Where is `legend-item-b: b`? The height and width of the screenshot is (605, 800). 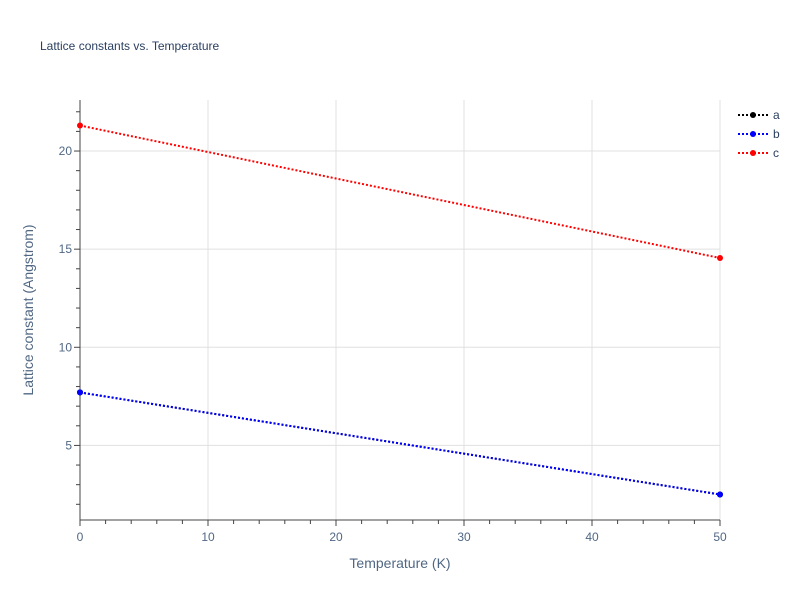
legend-item-b: b is located at coordinates (759, 134).